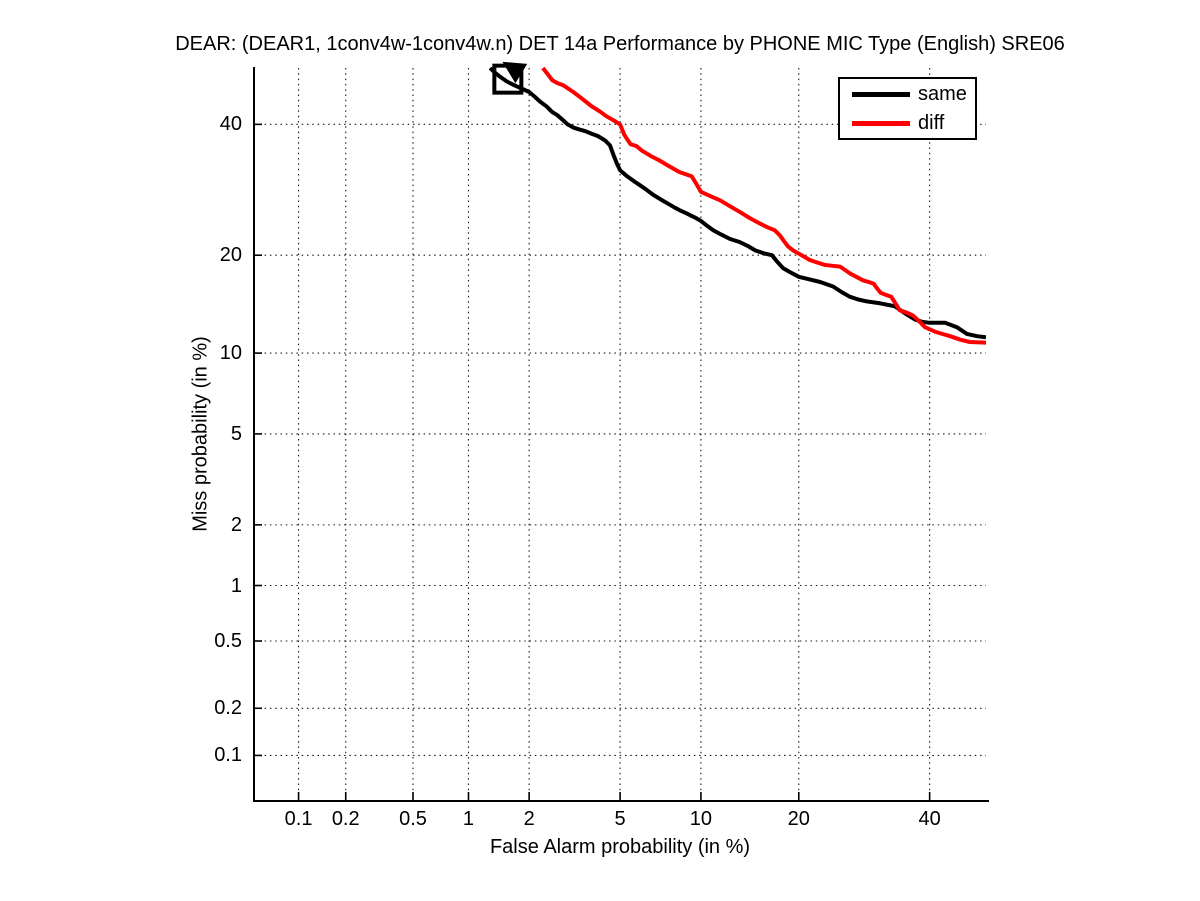 The height and width of the screenshot is (901, 1200). Describe the element at coordinates (230, 255) in the screenshot. I see `y-tick-label: 20` at that location.